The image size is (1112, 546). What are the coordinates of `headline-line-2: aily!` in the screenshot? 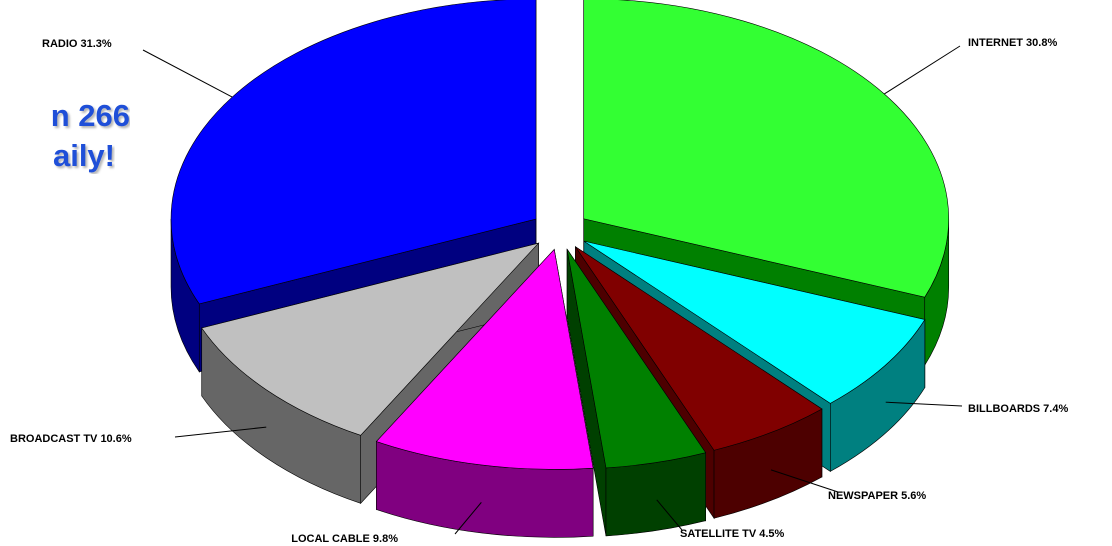 It's located at (83, 155).